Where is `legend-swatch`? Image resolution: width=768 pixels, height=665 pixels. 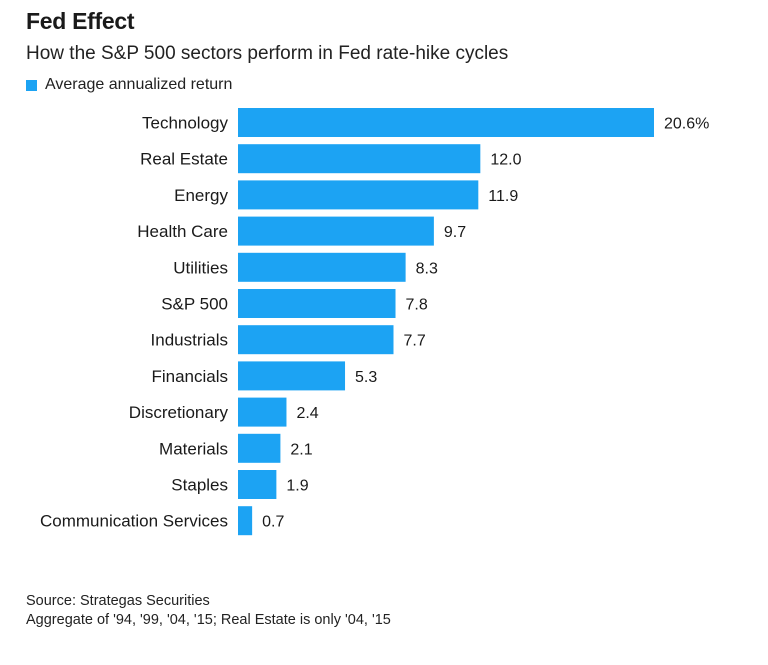
legend-swatch is located at coordinates (31, 85).